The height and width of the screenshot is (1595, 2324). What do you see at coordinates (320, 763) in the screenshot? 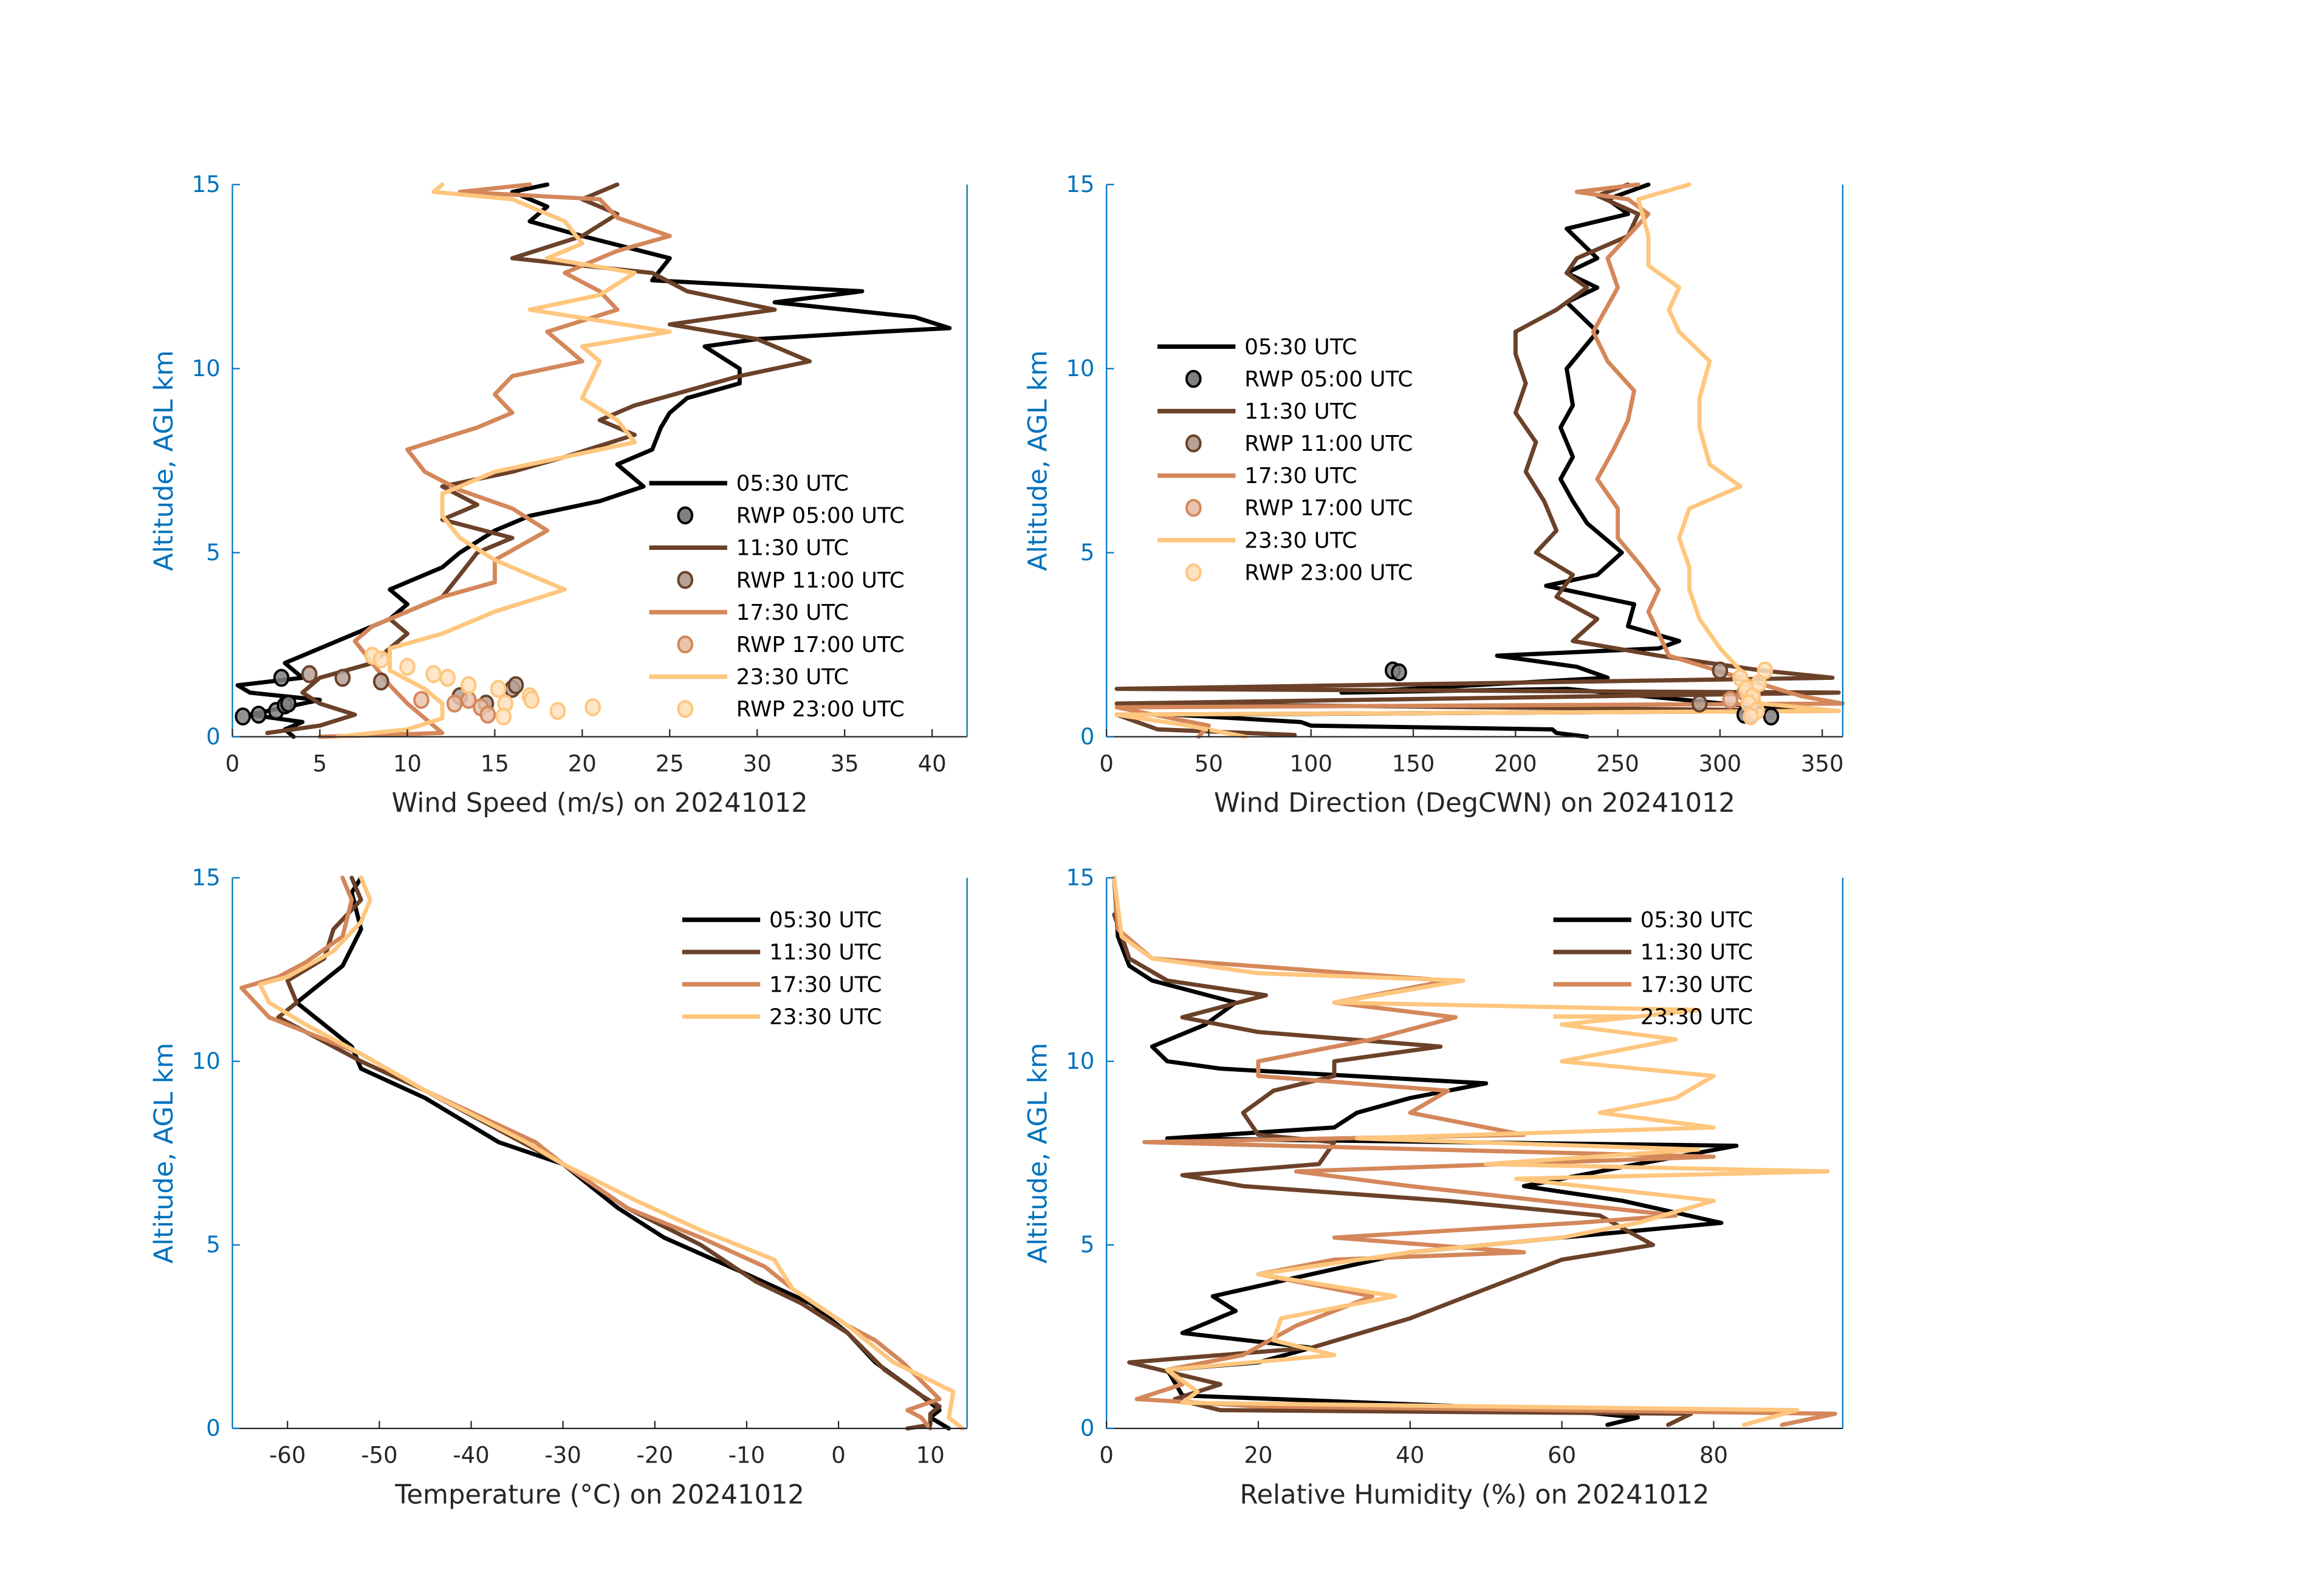
I see `x-tick-label: 5` at bounding box center [320, 763].